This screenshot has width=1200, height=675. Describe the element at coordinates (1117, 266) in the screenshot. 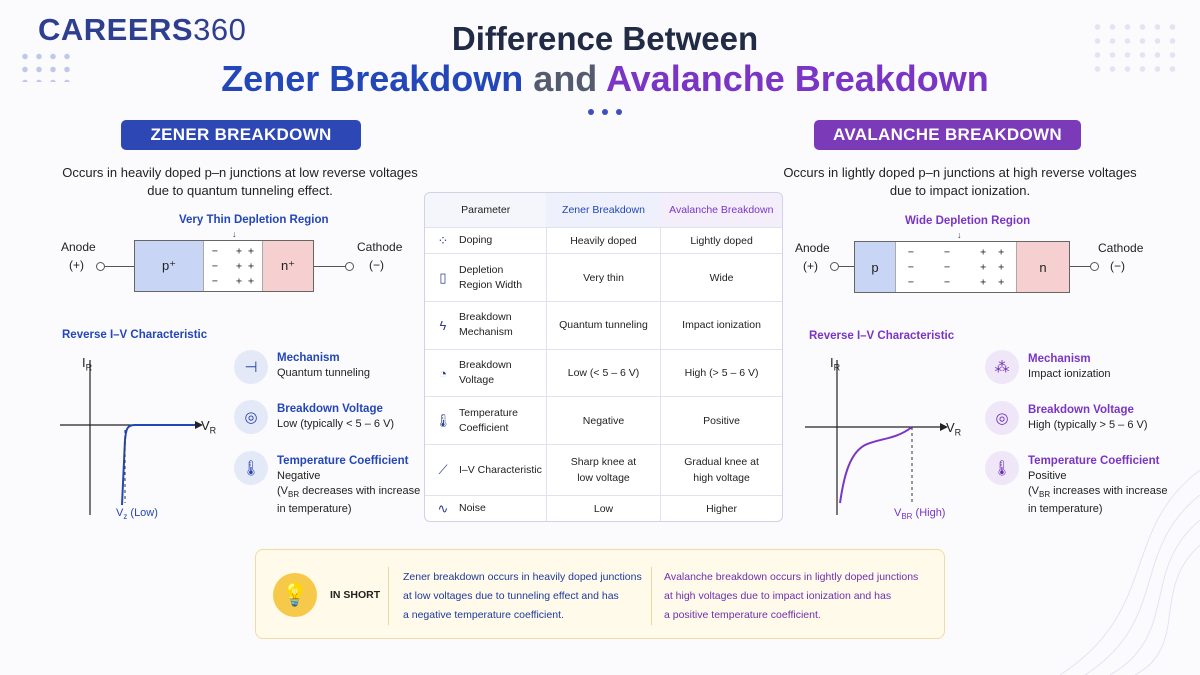

I see `avalanche-cathode-sign: (−)` at that location.